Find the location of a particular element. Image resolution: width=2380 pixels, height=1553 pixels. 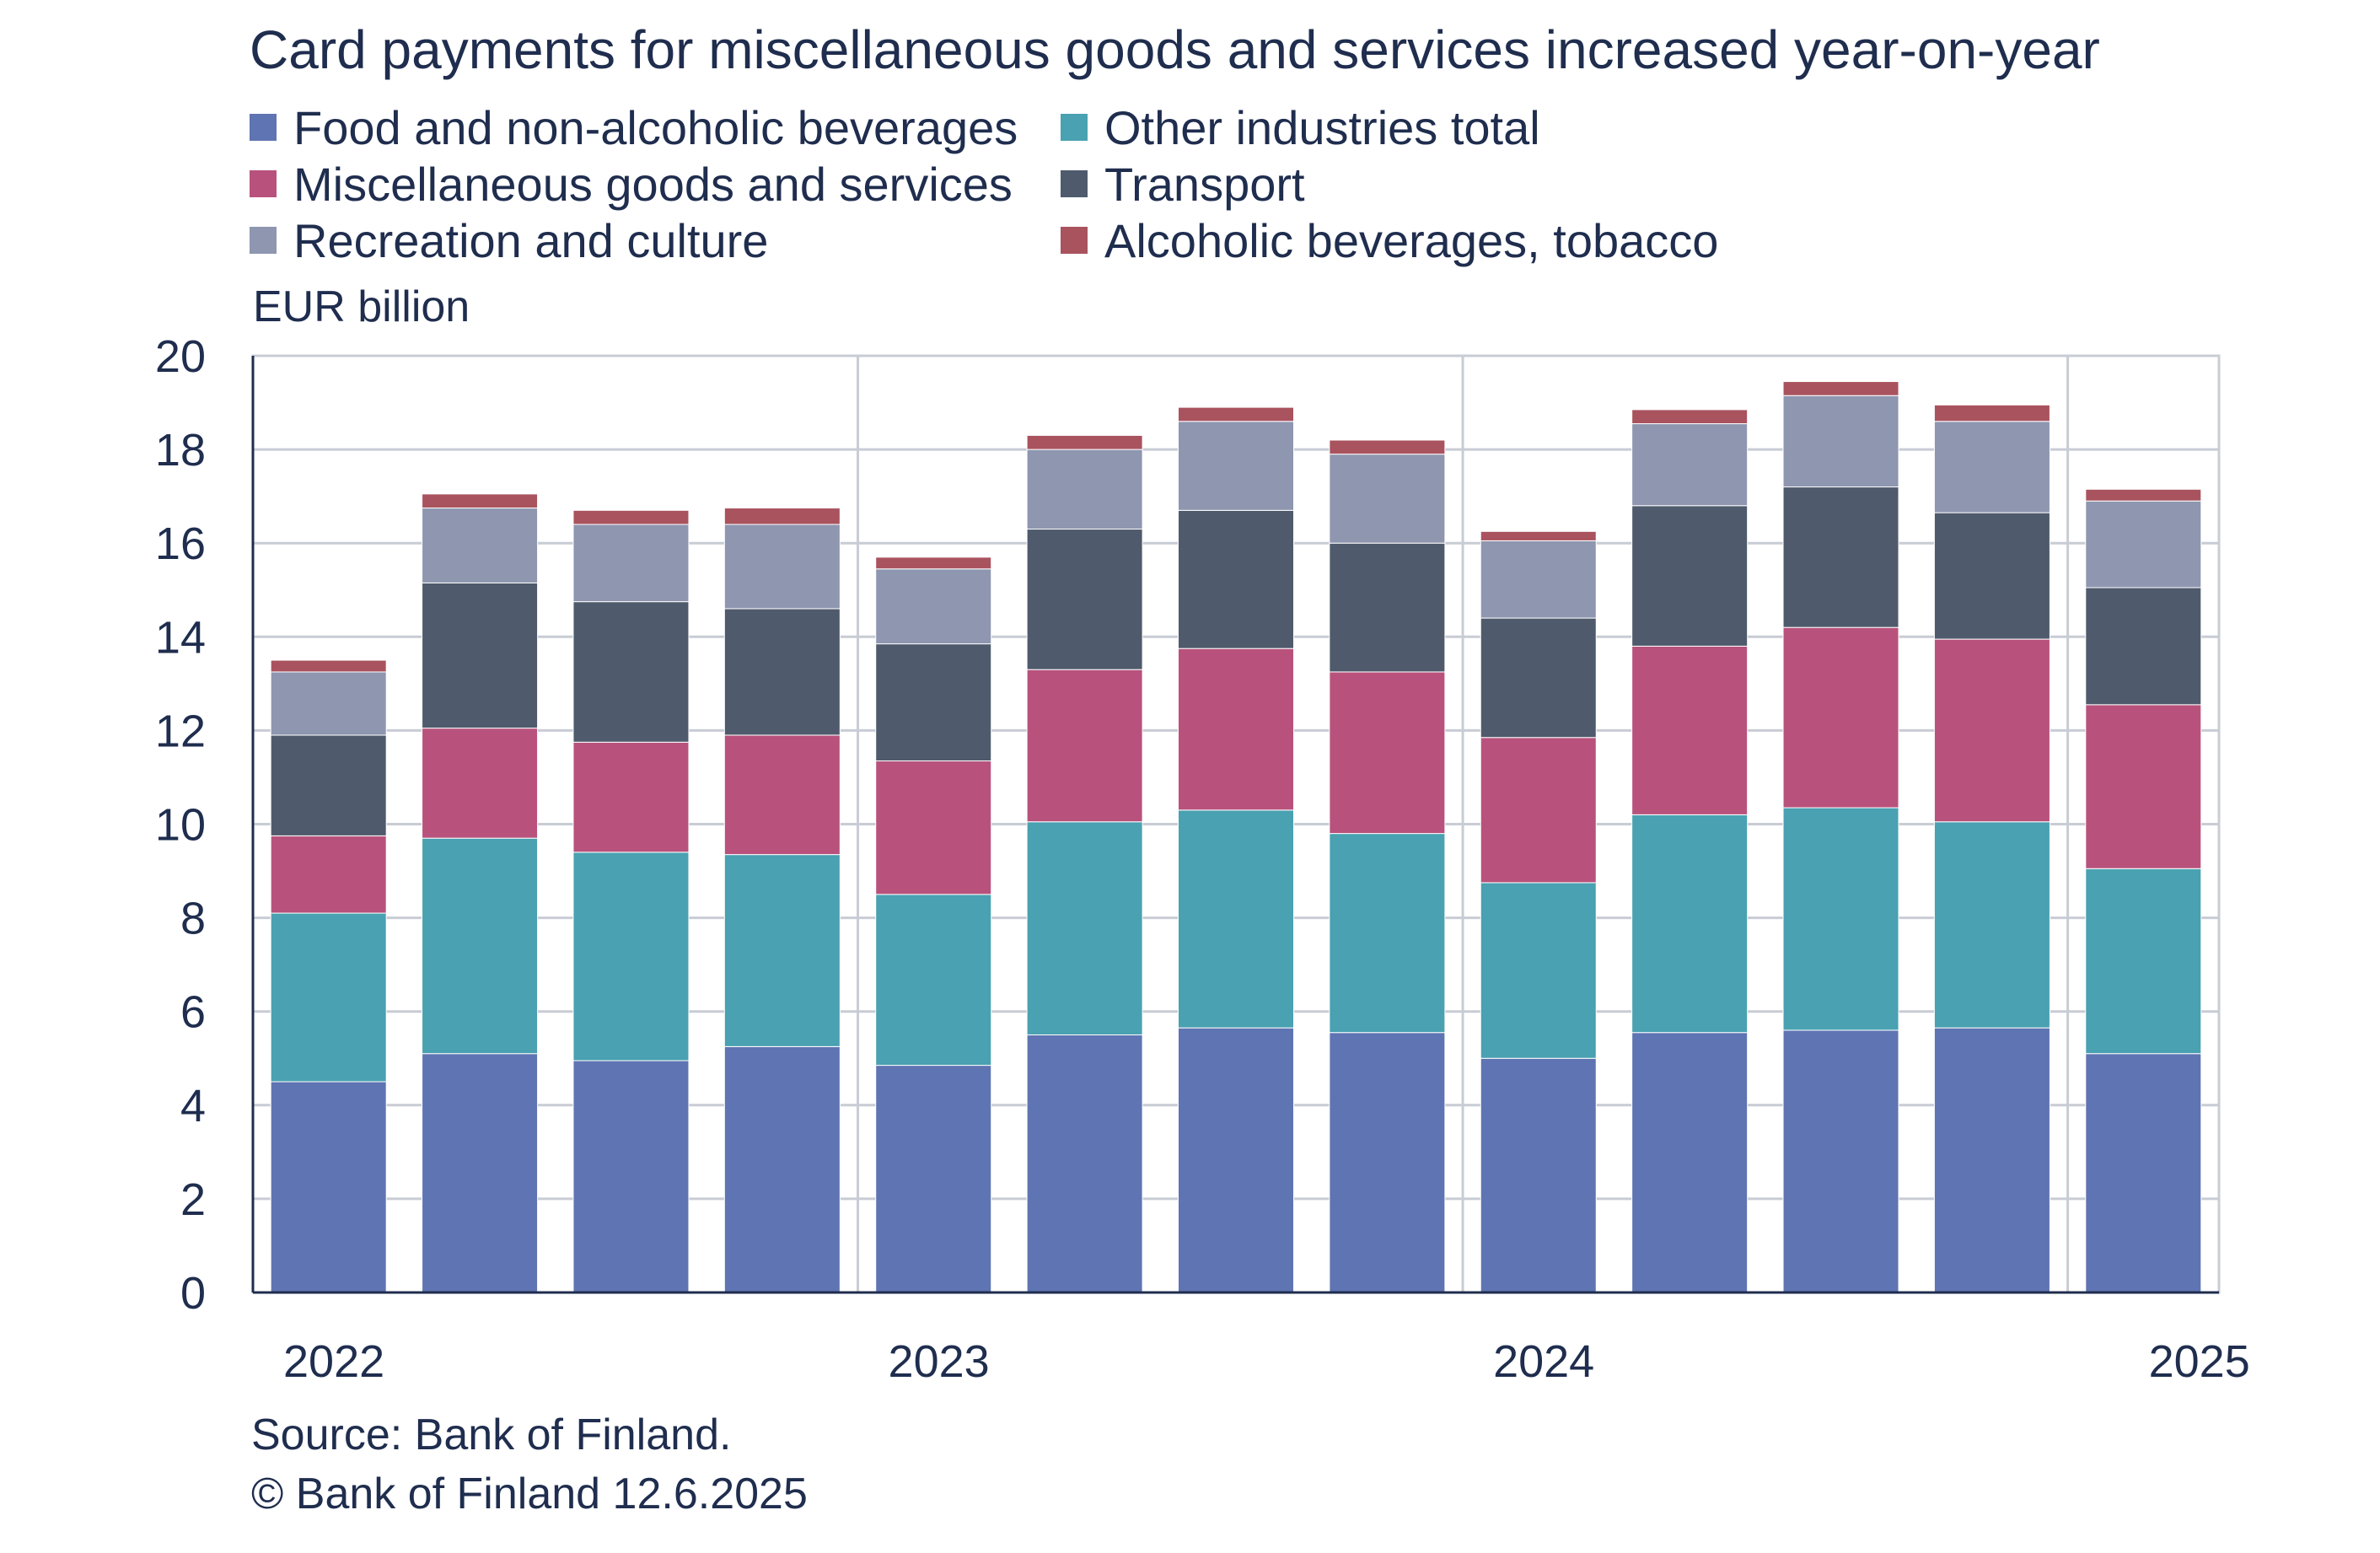

legend-item: Alcoholic beverages, tobacco is located at coordinates (1389, 240).